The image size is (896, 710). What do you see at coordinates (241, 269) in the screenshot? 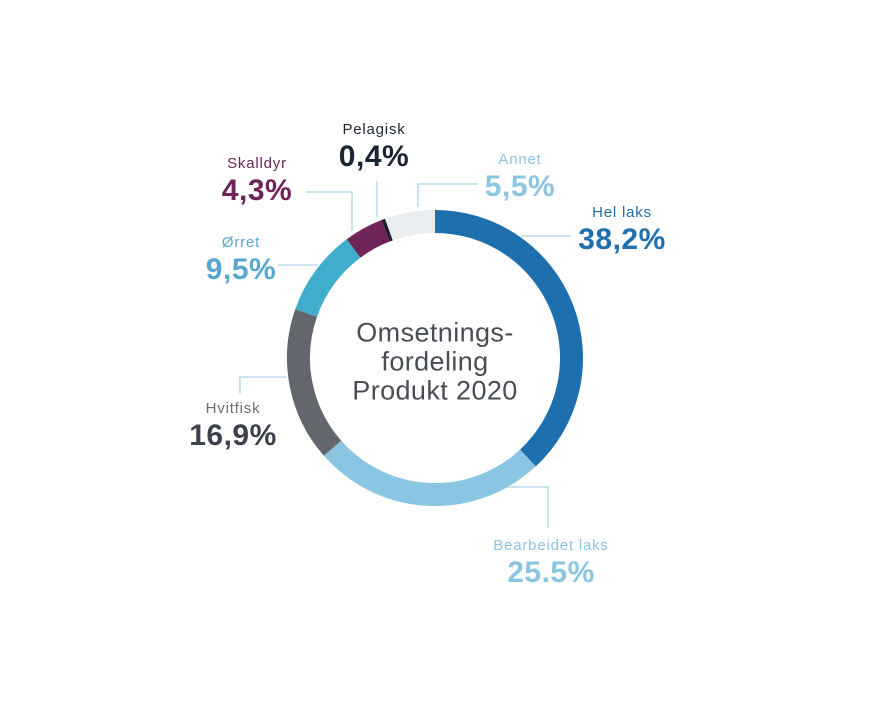
I see `segment-value: 9,5%` at bounding box center [241, 269].